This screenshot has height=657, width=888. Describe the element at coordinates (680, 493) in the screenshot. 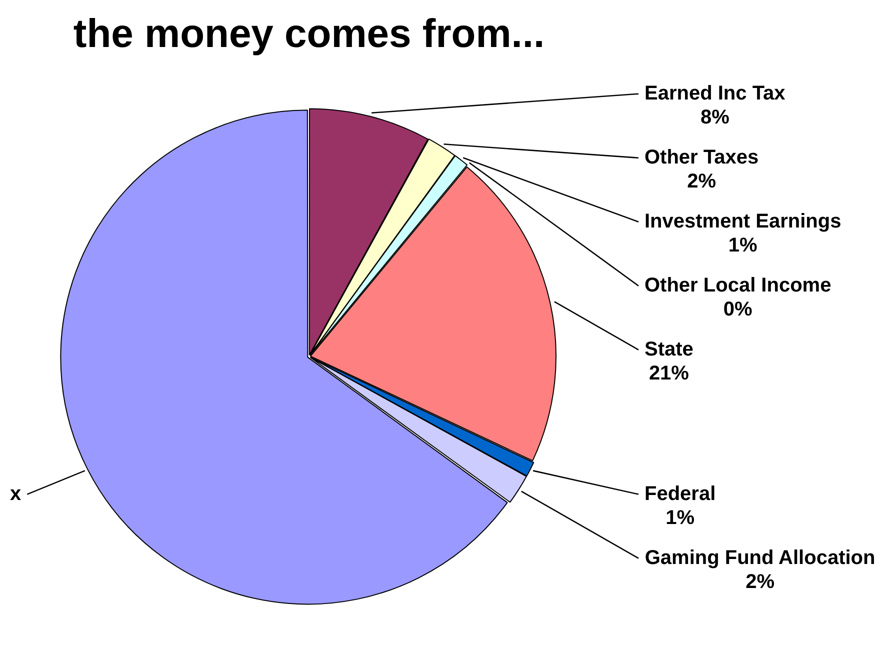

I see `slice-label: Federal` at that location.